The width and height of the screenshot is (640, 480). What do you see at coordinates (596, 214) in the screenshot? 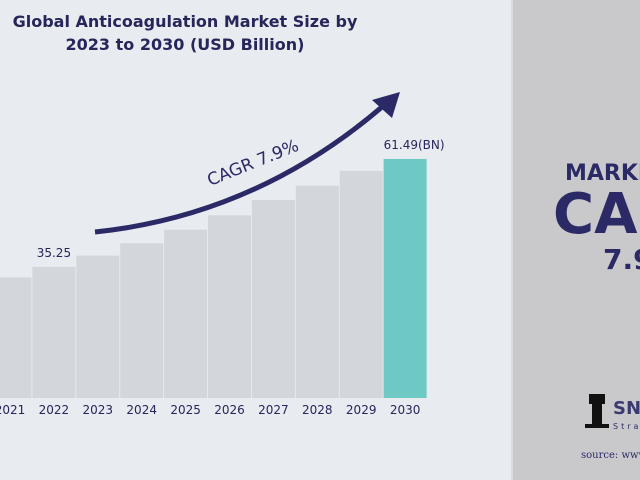
I see `cagr-text: CAGR` at bounding box center [596, 214].